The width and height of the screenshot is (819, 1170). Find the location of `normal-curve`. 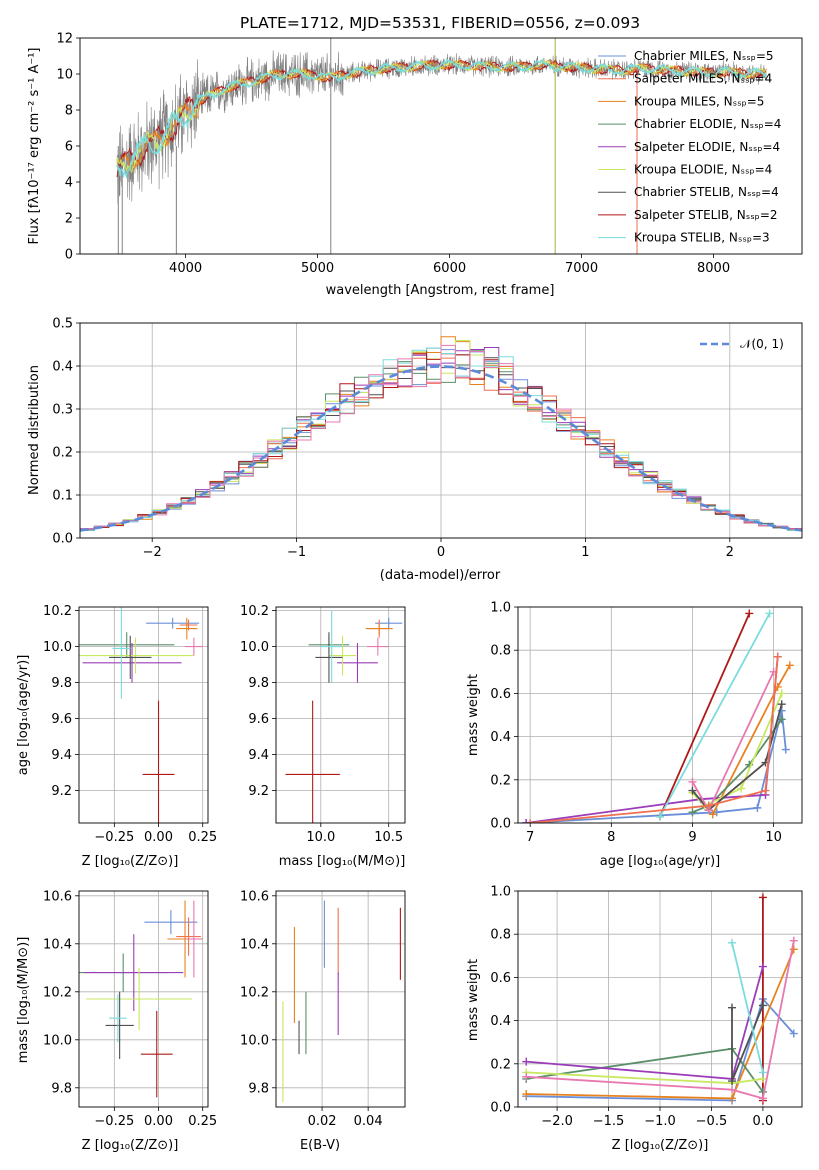

normal-curve is located at coordinates (441, 448).